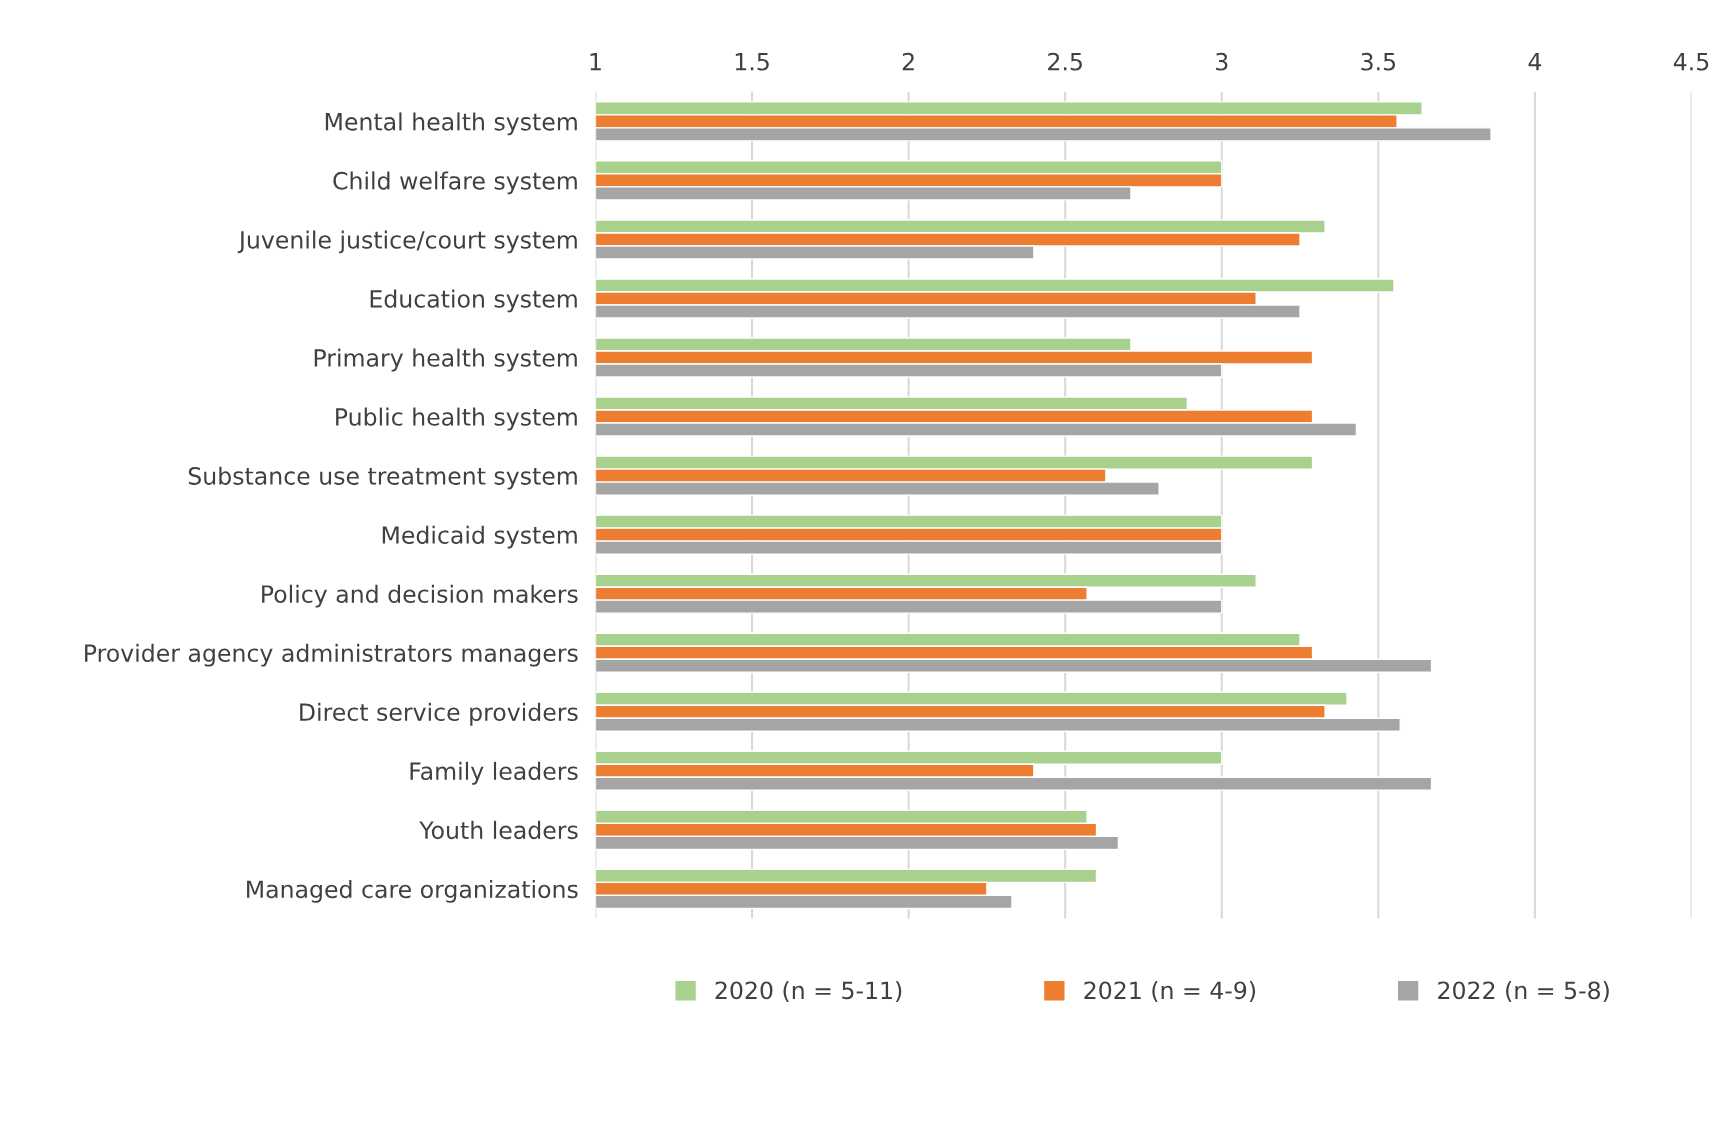  I want to click on y-tick-label: Primary health system, so click(445, 360).